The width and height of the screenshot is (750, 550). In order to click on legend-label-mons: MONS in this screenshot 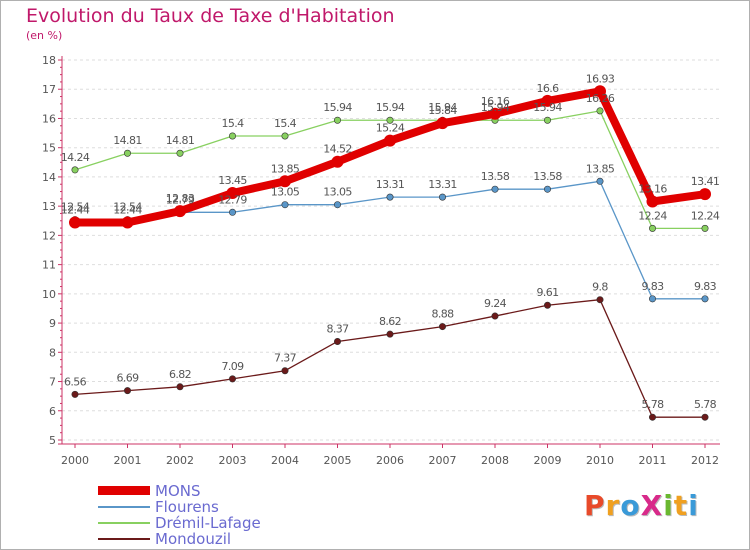, I will do `click(178, 491)`.